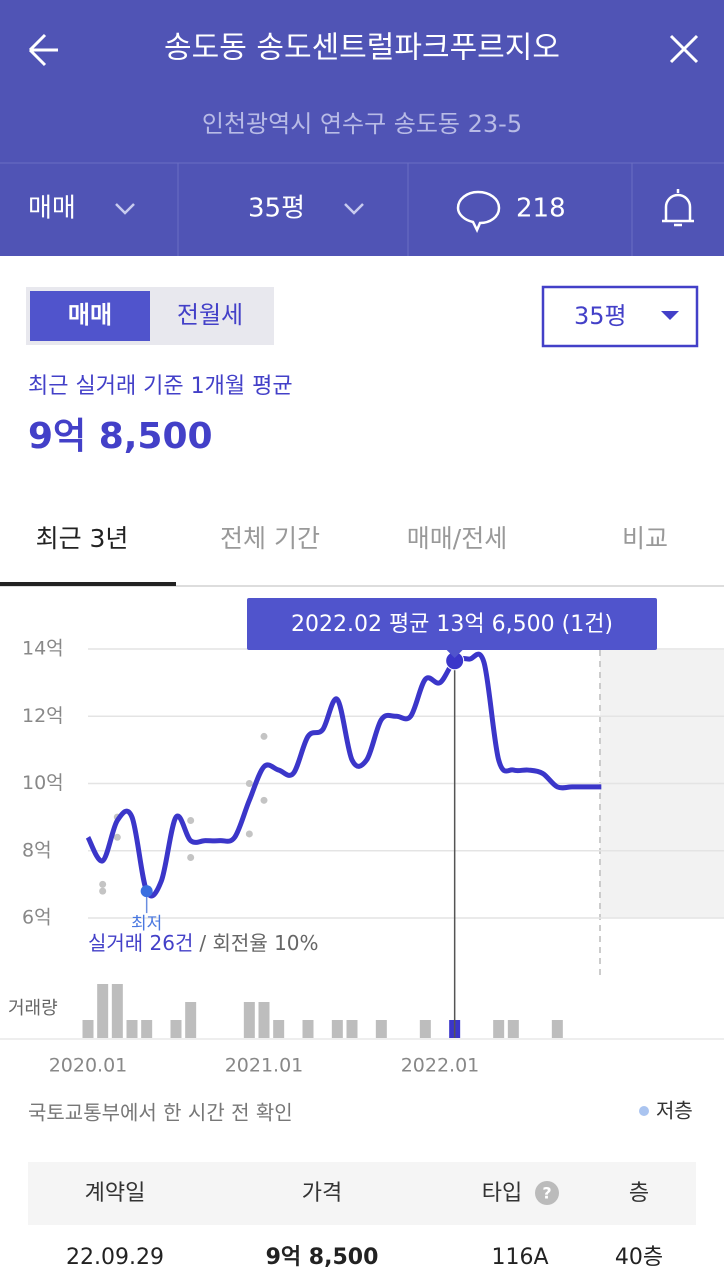 The width and height of the screenshot is (724, 1288). What do you see at coordinates (88, 1066) in the screenshot?
I see `x-tick-label: 2020.01` at bounding box center [88, 1066].